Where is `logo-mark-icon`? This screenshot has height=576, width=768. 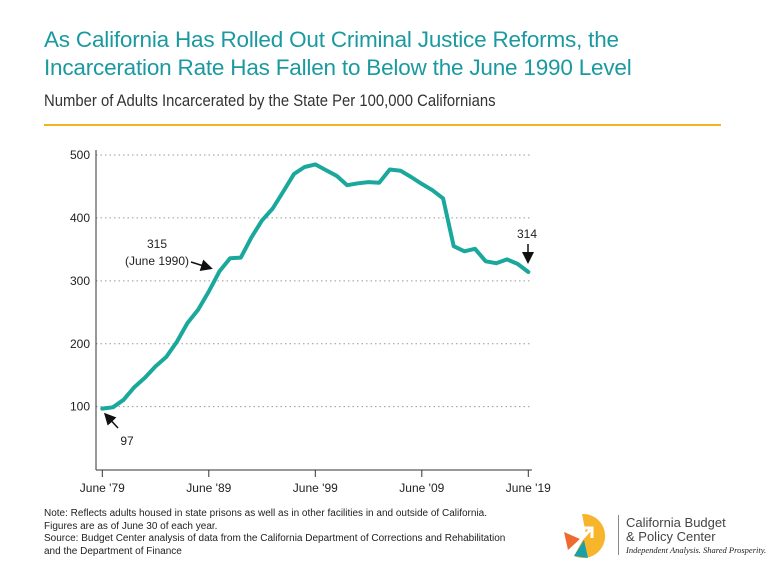 logo-mark-icon is located at coordinates (585, 535).